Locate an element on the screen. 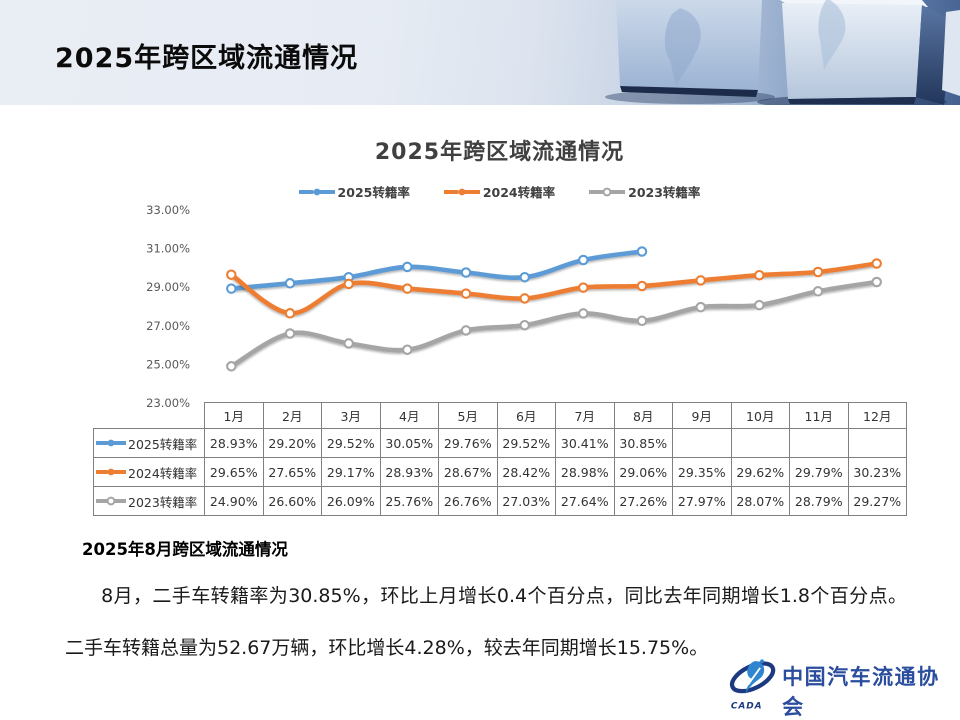 The height and width of the screenshot is (720, 960). legend-item: 2024转籍率 is located at coordinates (499, 191).